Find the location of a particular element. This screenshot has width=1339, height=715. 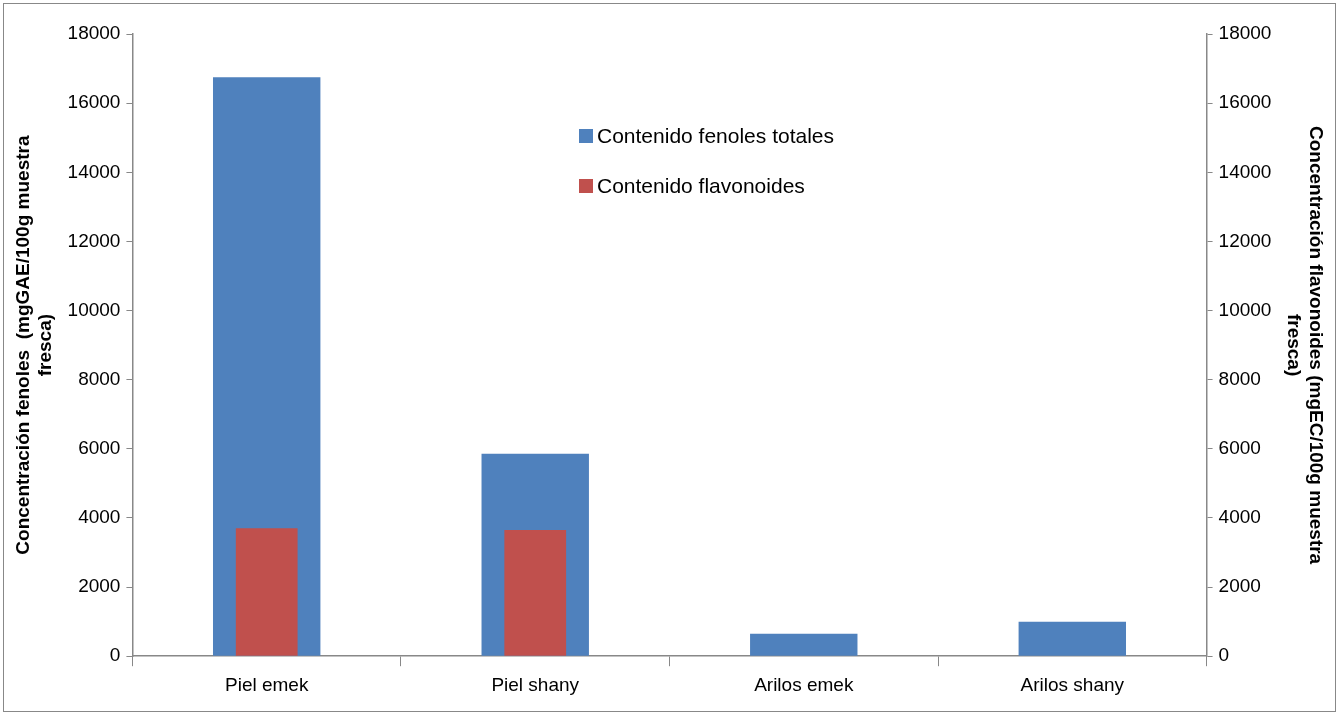

y2-tick-label: 6000 is located at coordinates (1239, 448).